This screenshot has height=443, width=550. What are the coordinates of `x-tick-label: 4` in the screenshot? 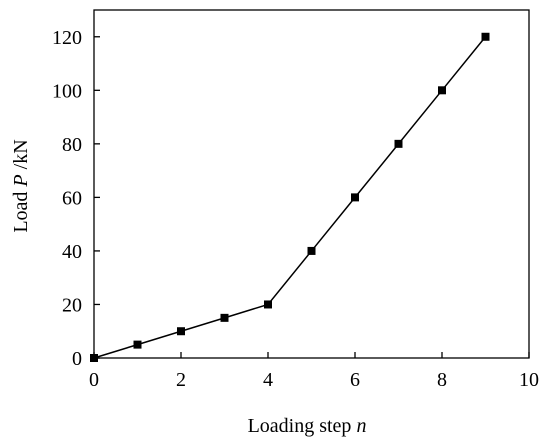 It's located at (268, 380).